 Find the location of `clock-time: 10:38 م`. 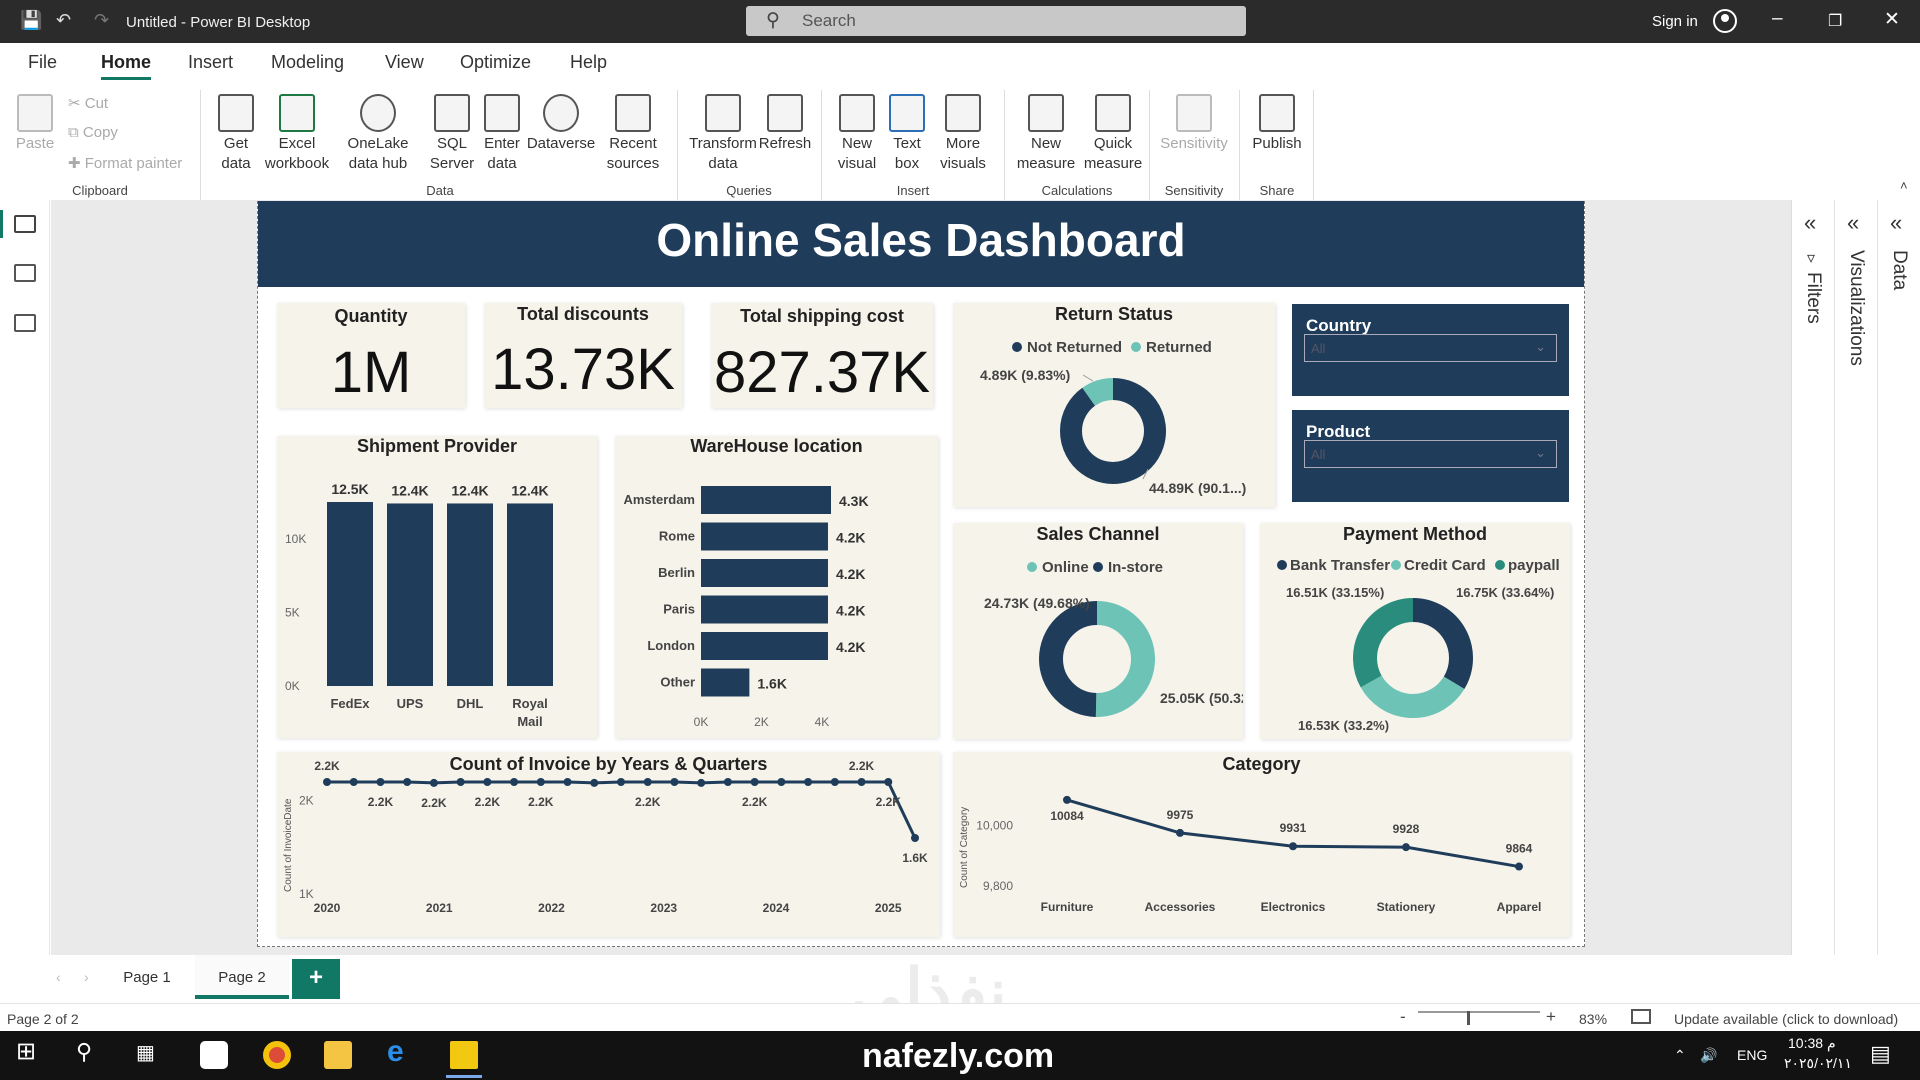

clock-time: 10:38 م is located at coordinates (1812, 1043).